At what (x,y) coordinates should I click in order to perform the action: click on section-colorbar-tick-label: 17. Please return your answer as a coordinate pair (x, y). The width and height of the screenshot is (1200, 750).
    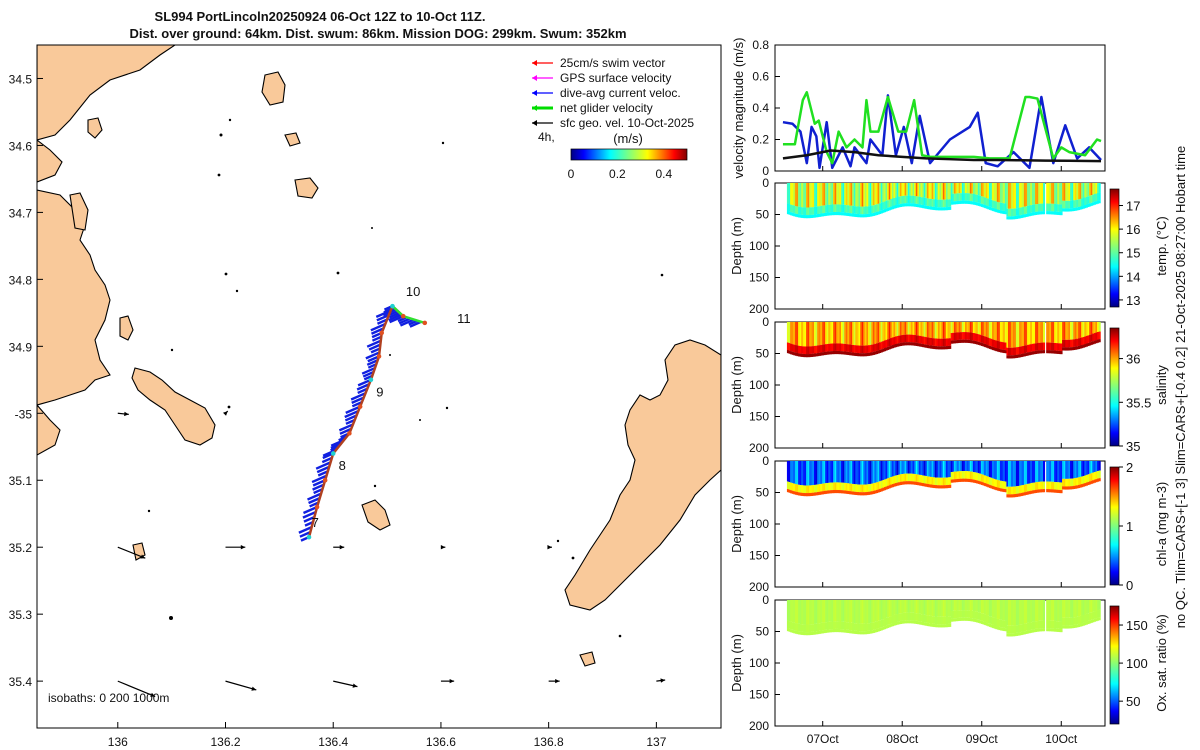
    Looking at the image, I should click on (1133, 206).